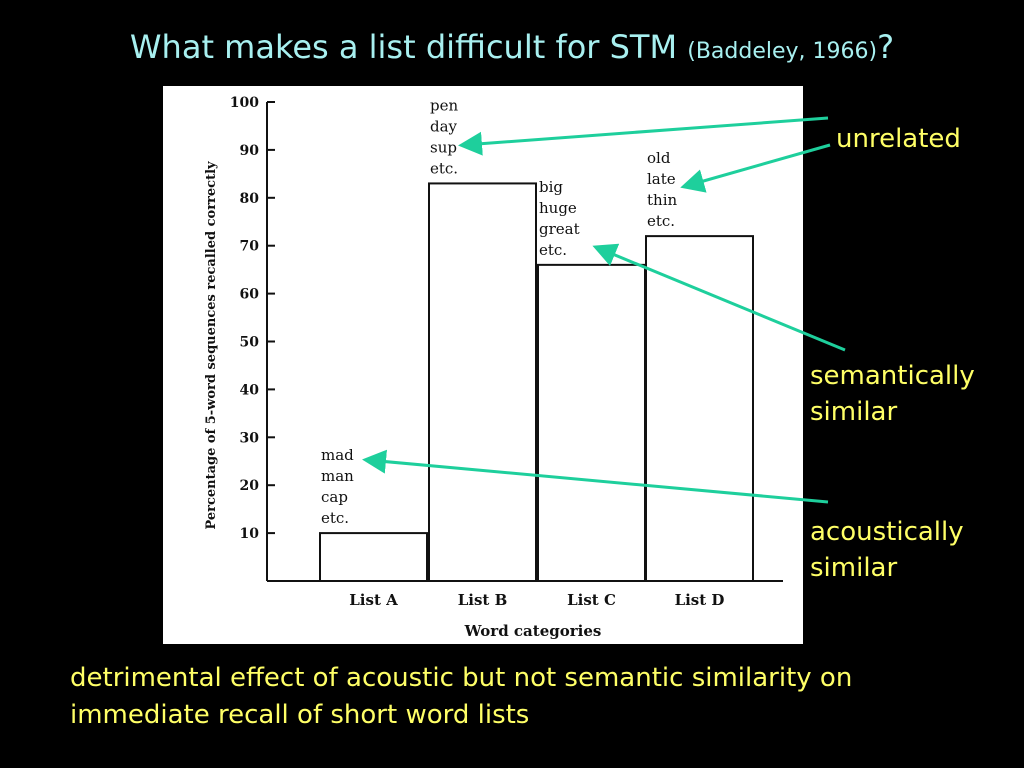 The width and height of the screenshot is (1024, 768). What do you see at coordinates (250, 390) in the screenshot?
I see `y-tick-label: 40` at bounding box center [250, 390].